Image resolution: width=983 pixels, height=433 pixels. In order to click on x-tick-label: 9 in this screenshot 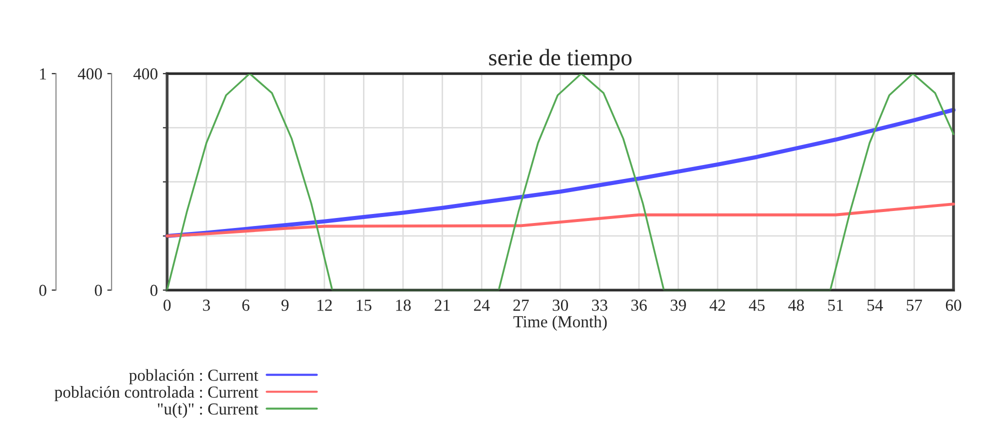, I will do `click(285, 305)`.